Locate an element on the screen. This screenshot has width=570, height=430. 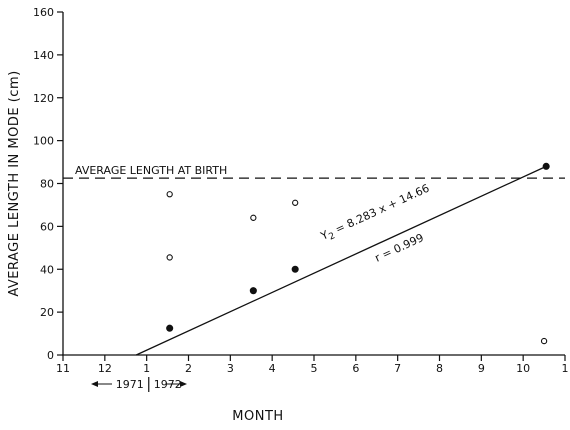
x-tick-label: 2 is located at coordinates (188, 368).